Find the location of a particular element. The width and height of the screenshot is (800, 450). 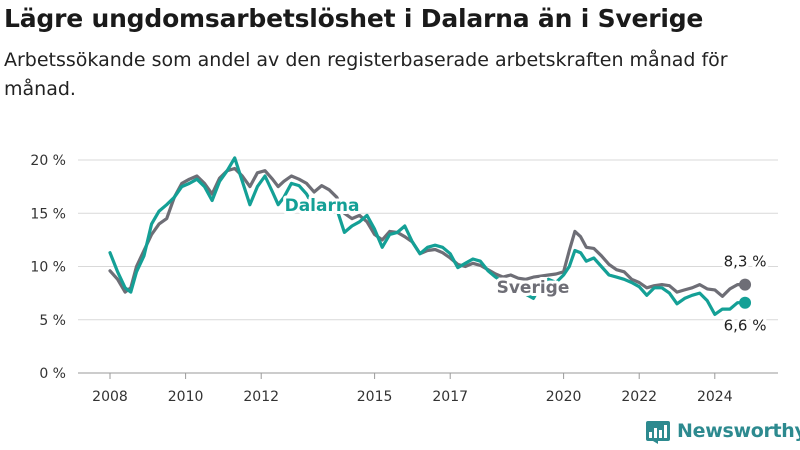

y-tick-label: 20 % is located at coordinates (48, 161).